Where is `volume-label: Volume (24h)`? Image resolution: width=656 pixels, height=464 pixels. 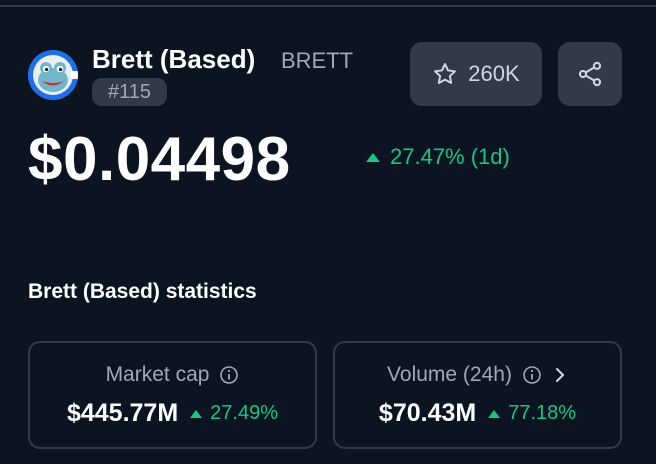 volume-label: Volume (24h) is located at coordinates (449, 374).